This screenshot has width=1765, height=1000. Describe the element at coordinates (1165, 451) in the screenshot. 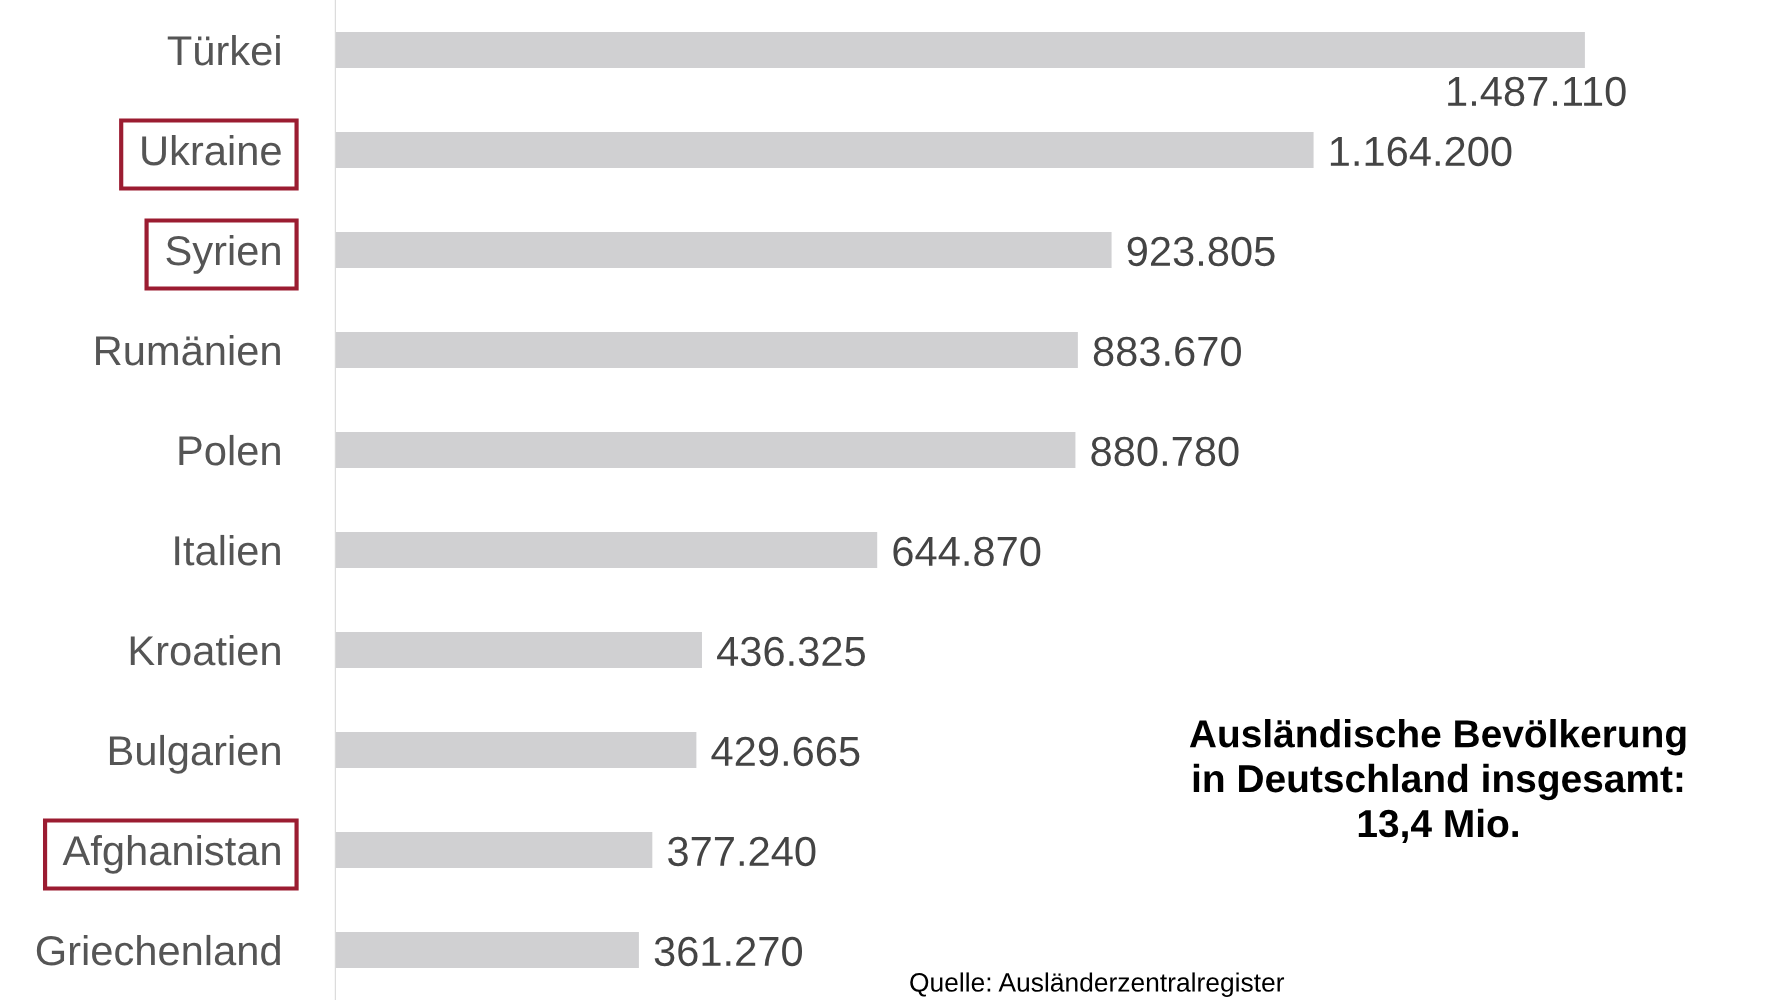

I see `data-label: 880.780` at that location.